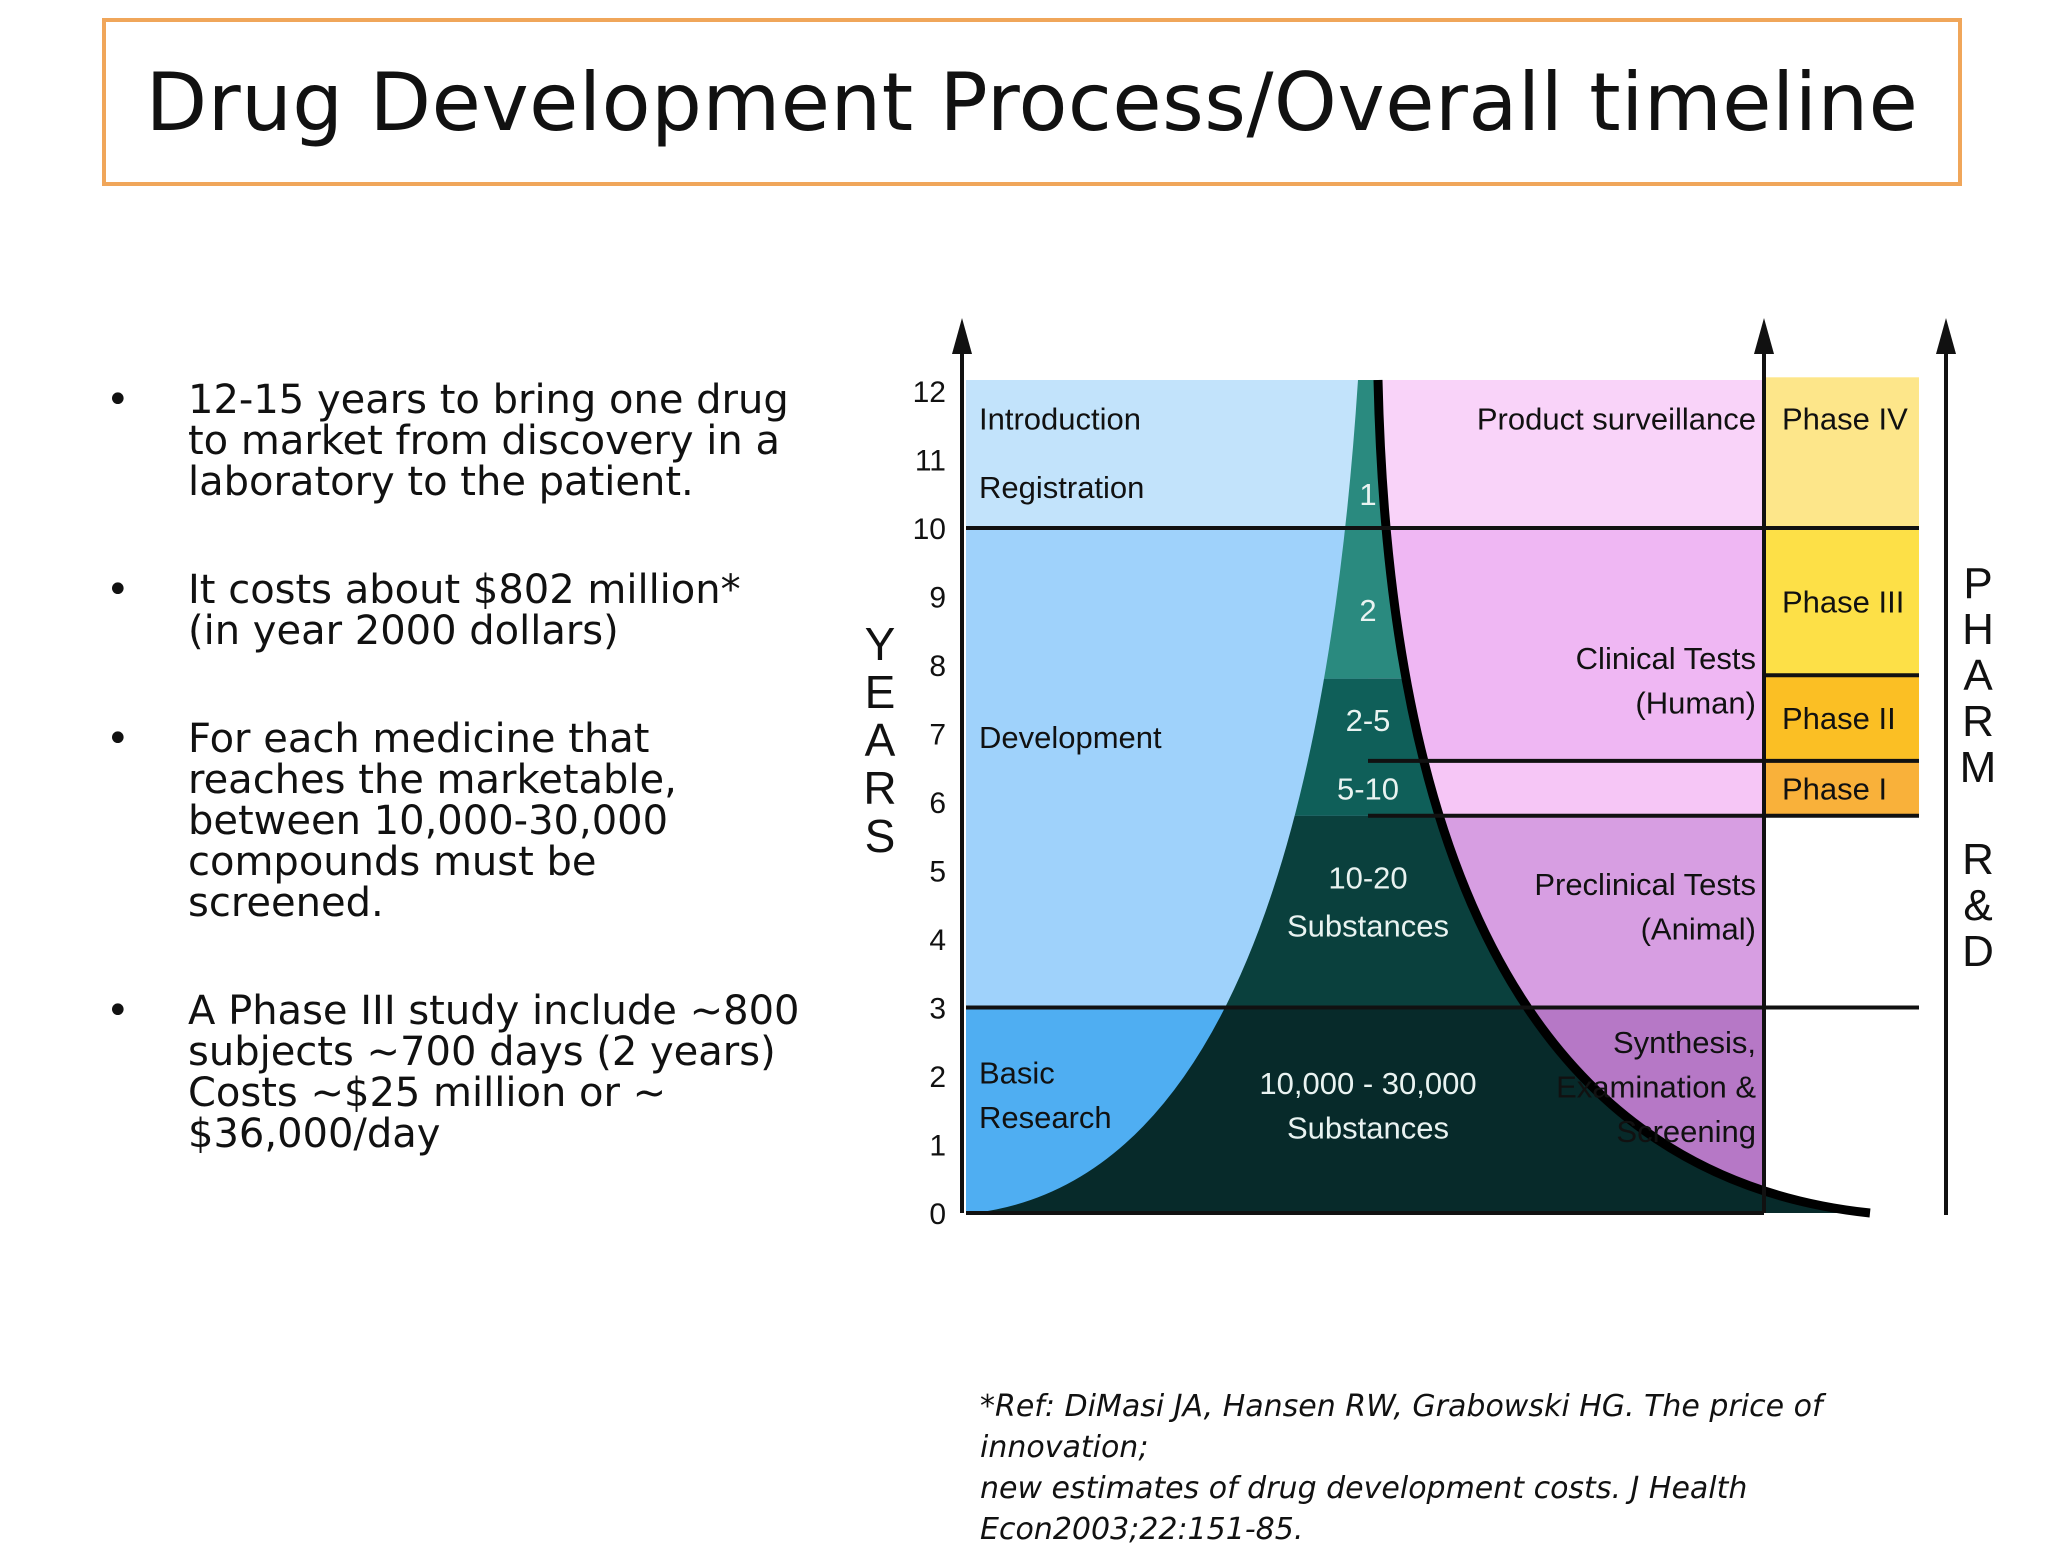 This screenshot has width=2048, height=1550. I want to click on pharm-letter: M, so click(1978, 767).